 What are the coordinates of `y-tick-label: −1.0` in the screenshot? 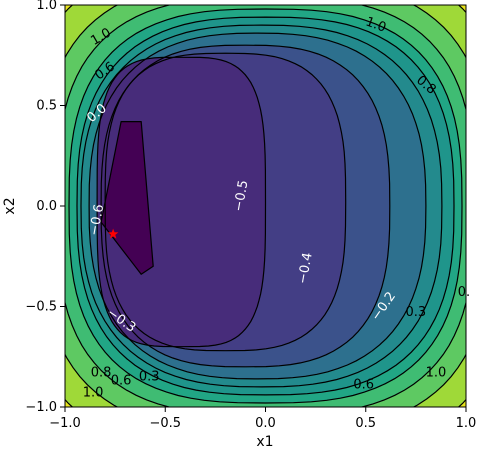 It's located at (41, 407).